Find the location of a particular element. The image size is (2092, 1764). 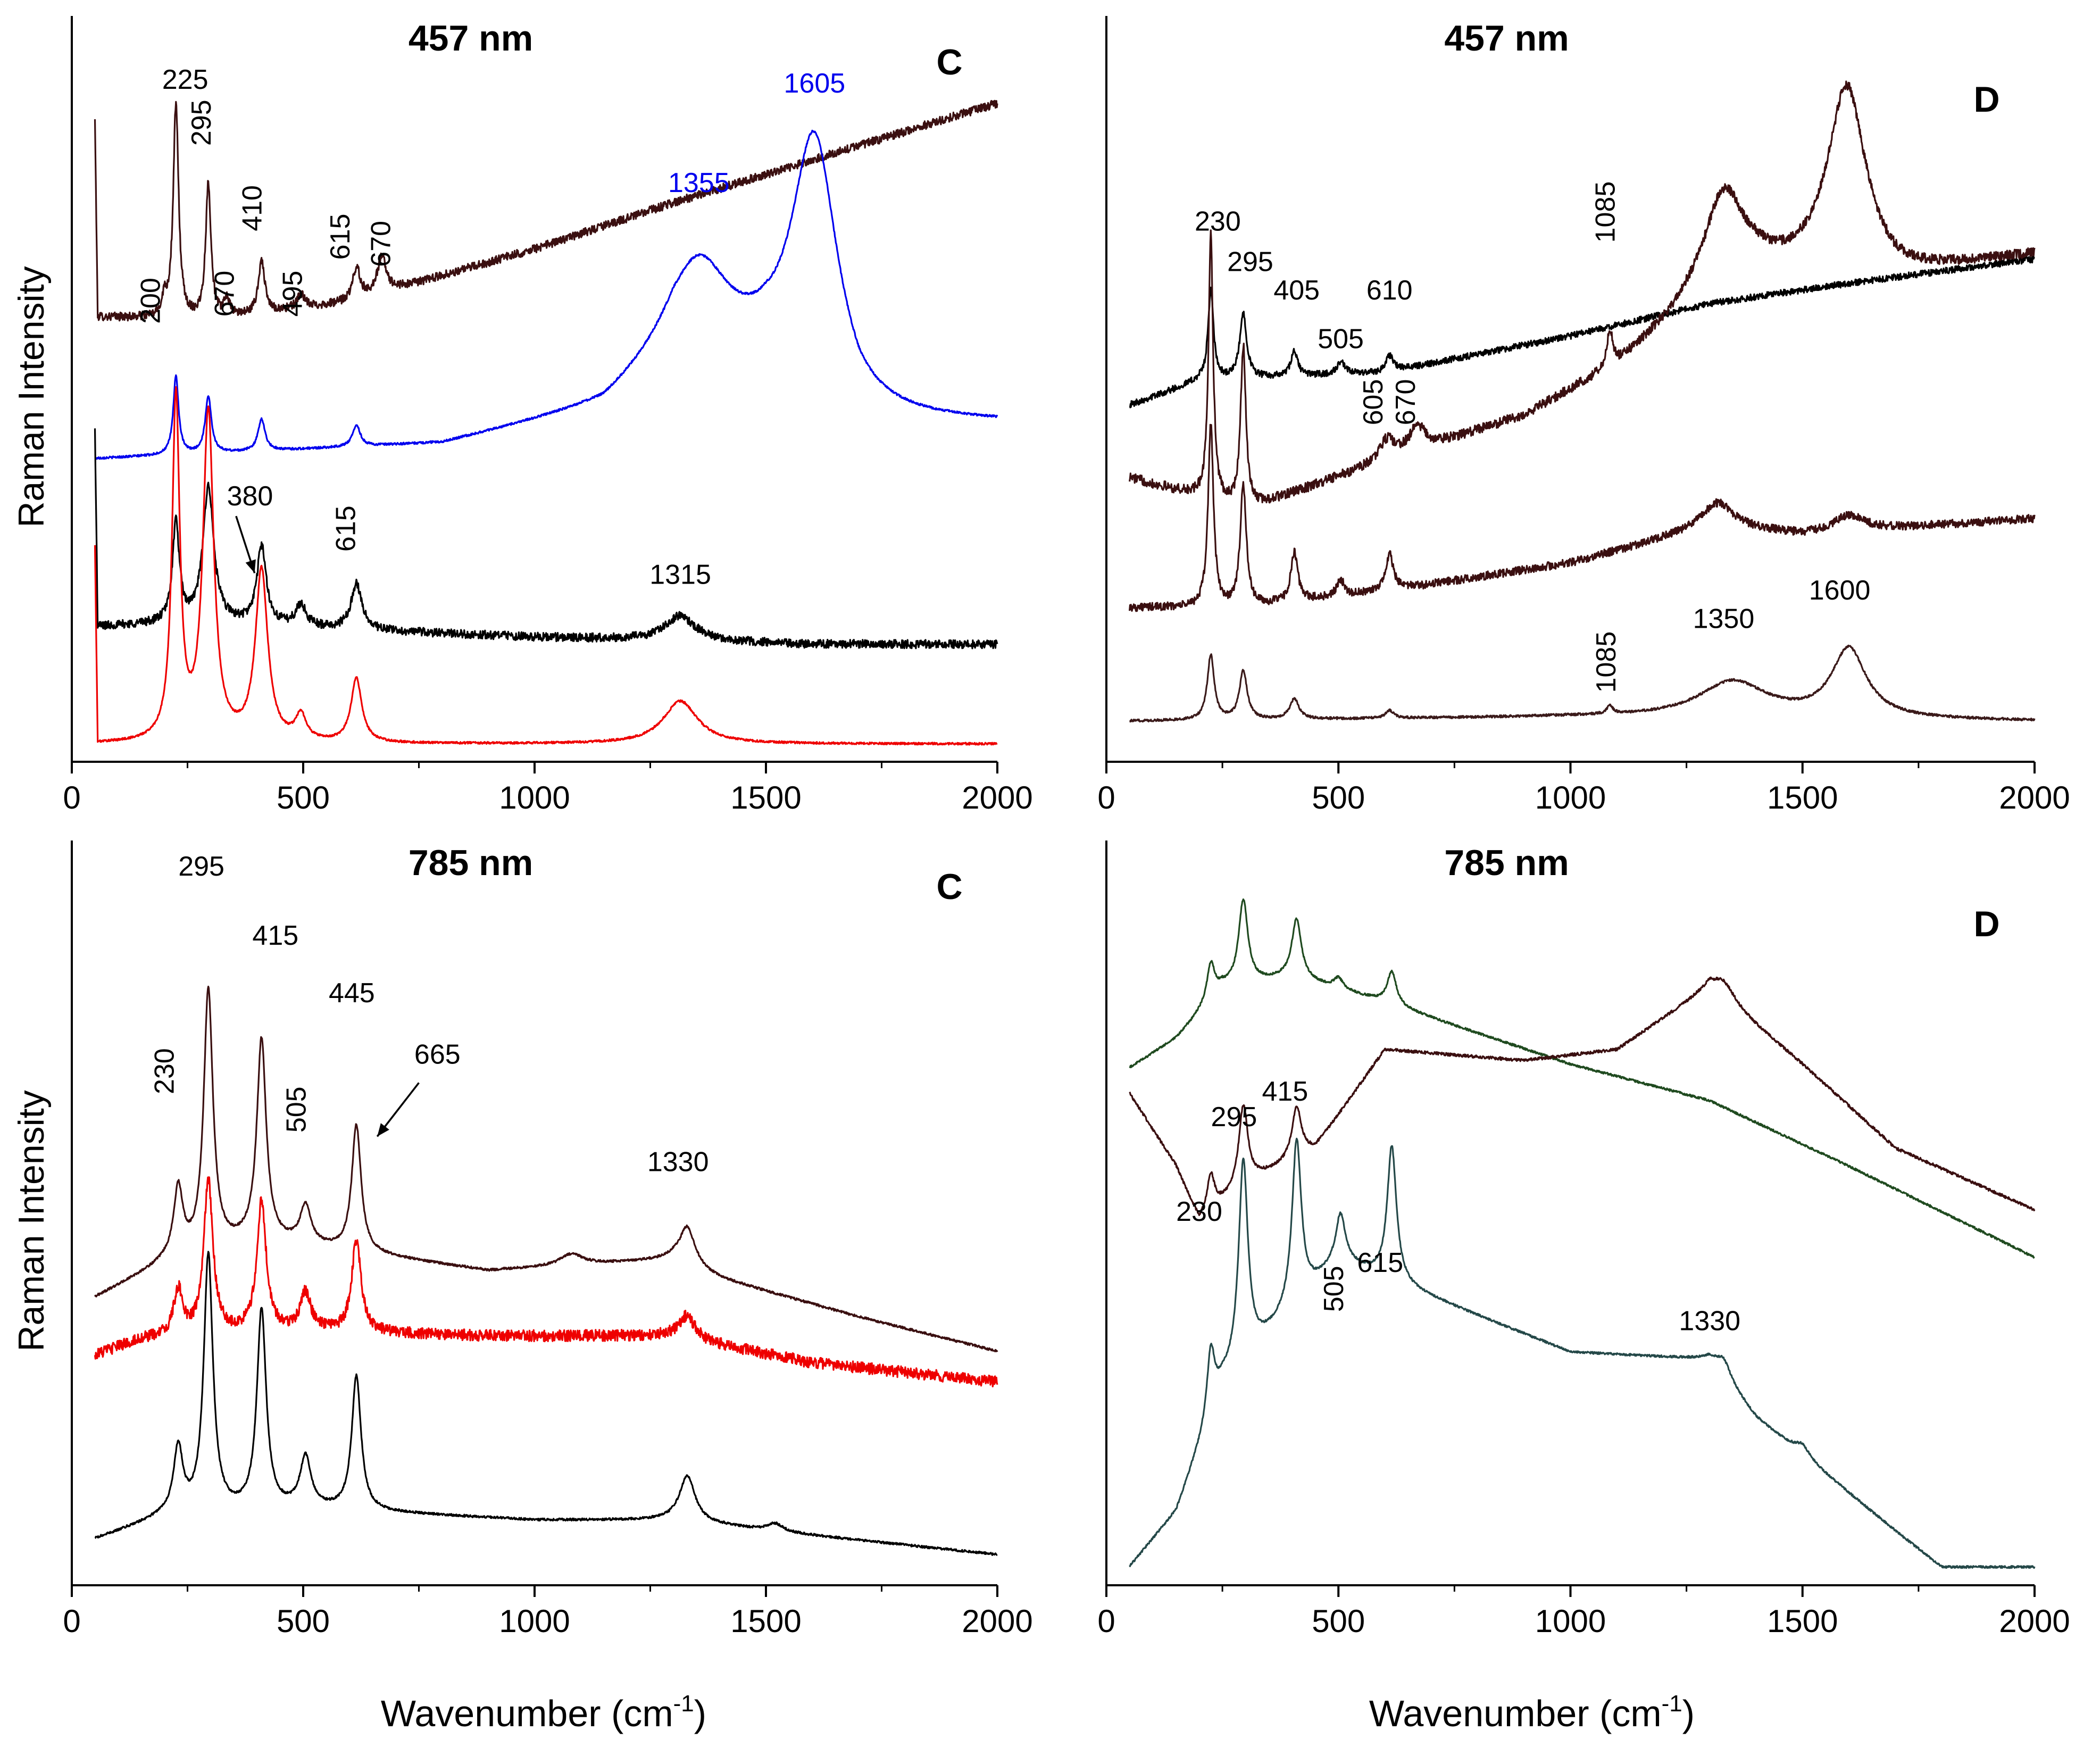

peak-label: 200 is located at coordinates (150, 301).